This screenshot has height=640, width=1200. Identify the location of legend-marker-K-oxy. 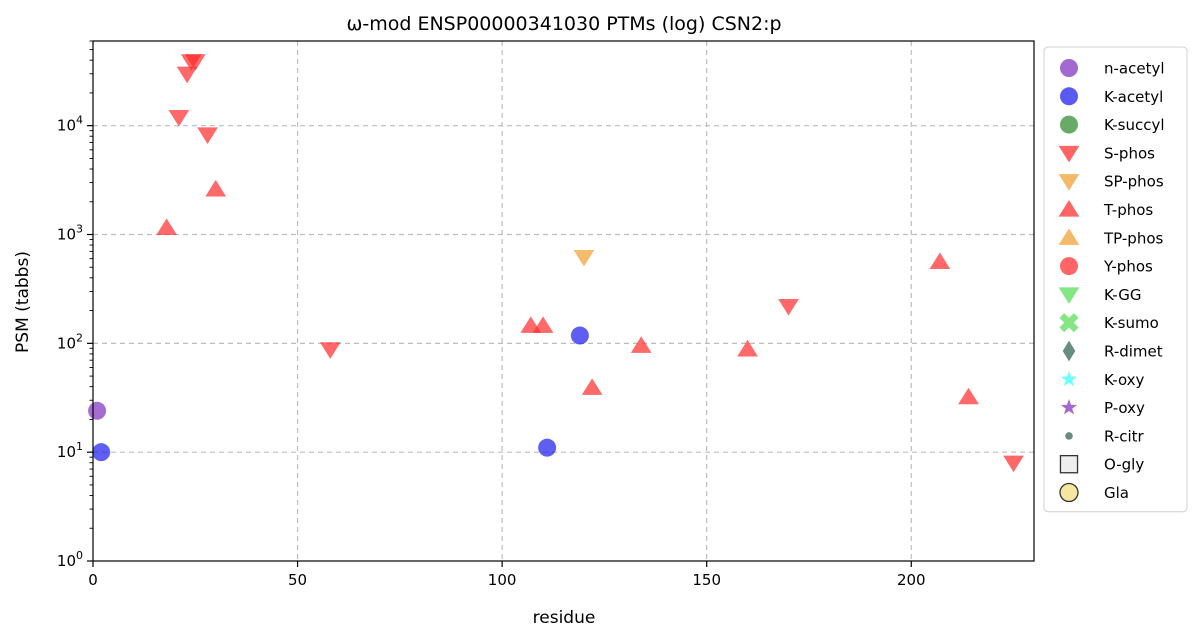
(1069, 378).